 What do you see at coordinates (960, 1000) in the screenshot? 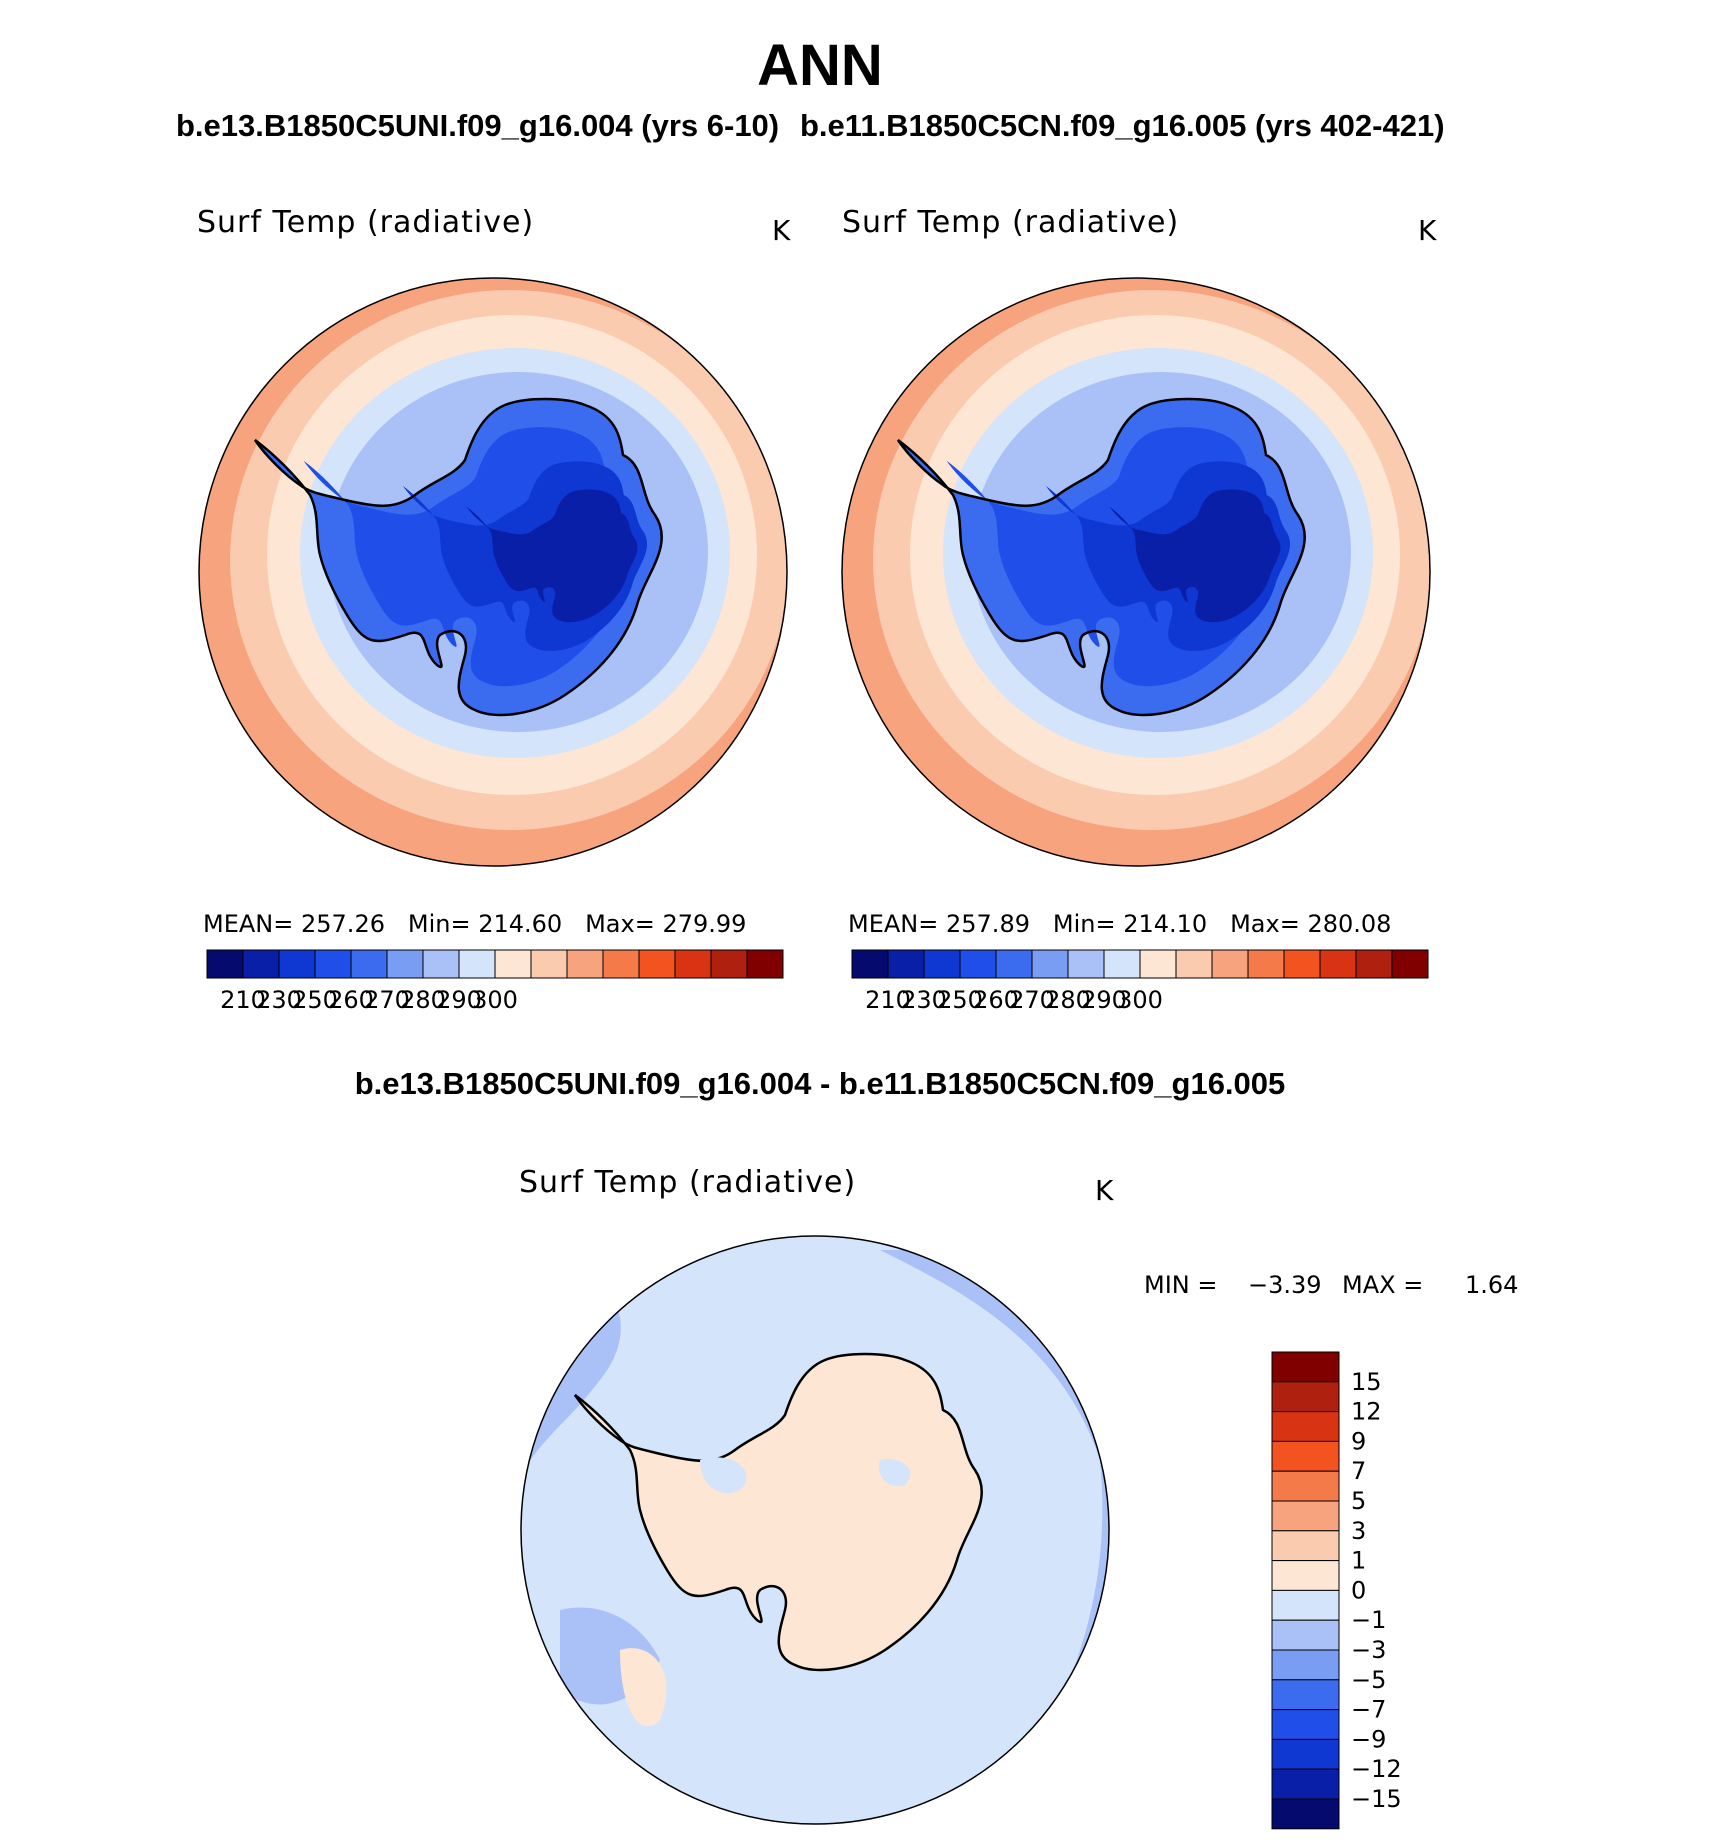
I see `panel-2-colorbar-tick: 250` at bounding box center [960, 1000].